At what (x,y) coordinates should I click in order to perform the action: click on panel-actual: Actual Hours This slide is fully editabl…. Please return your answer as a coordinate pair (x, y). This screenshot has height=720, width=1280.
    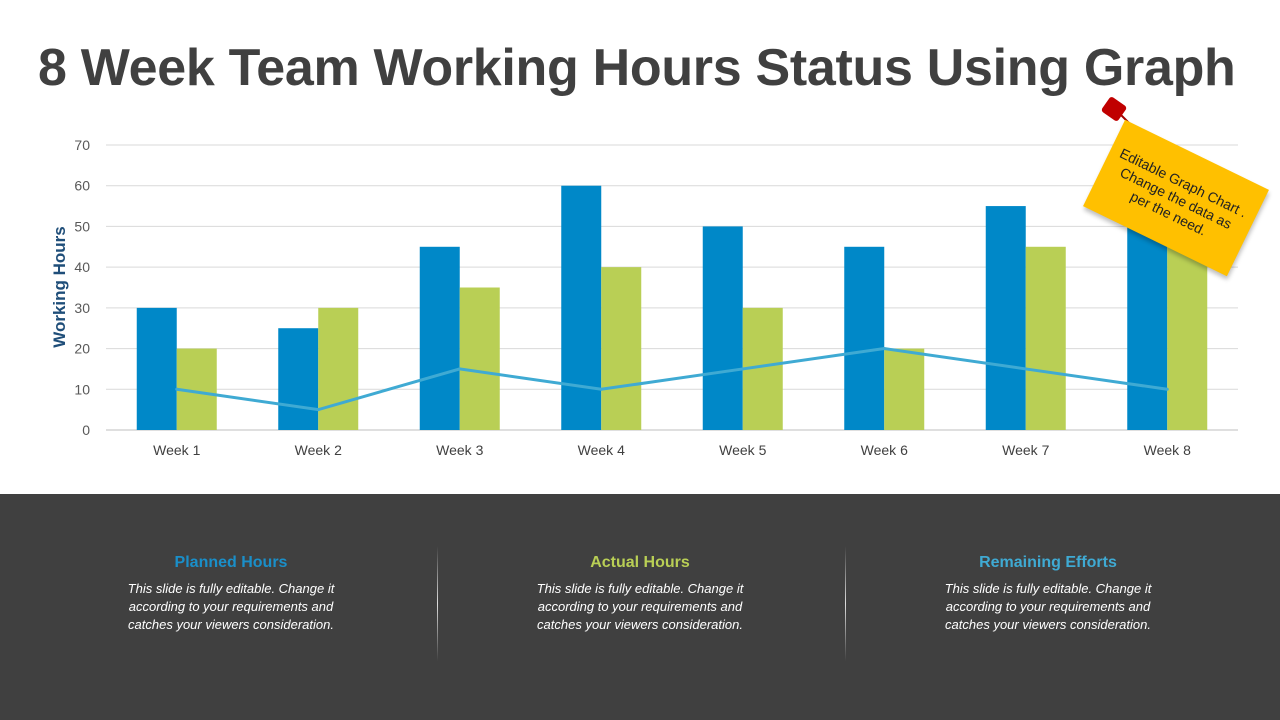
    Looking at the image, I should click on (640, 594).